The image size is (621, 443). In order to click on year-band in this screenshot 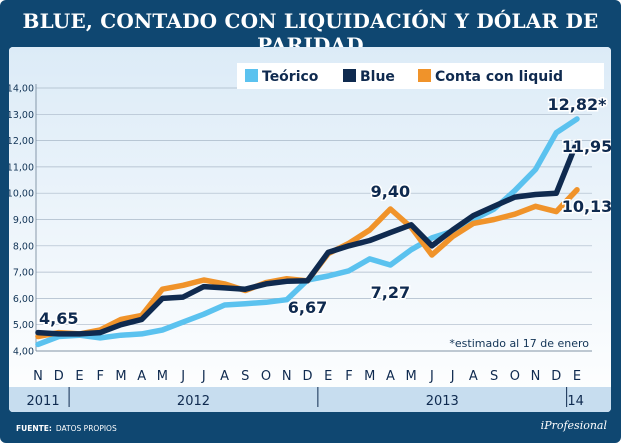, I will do `click(310, 399)`.